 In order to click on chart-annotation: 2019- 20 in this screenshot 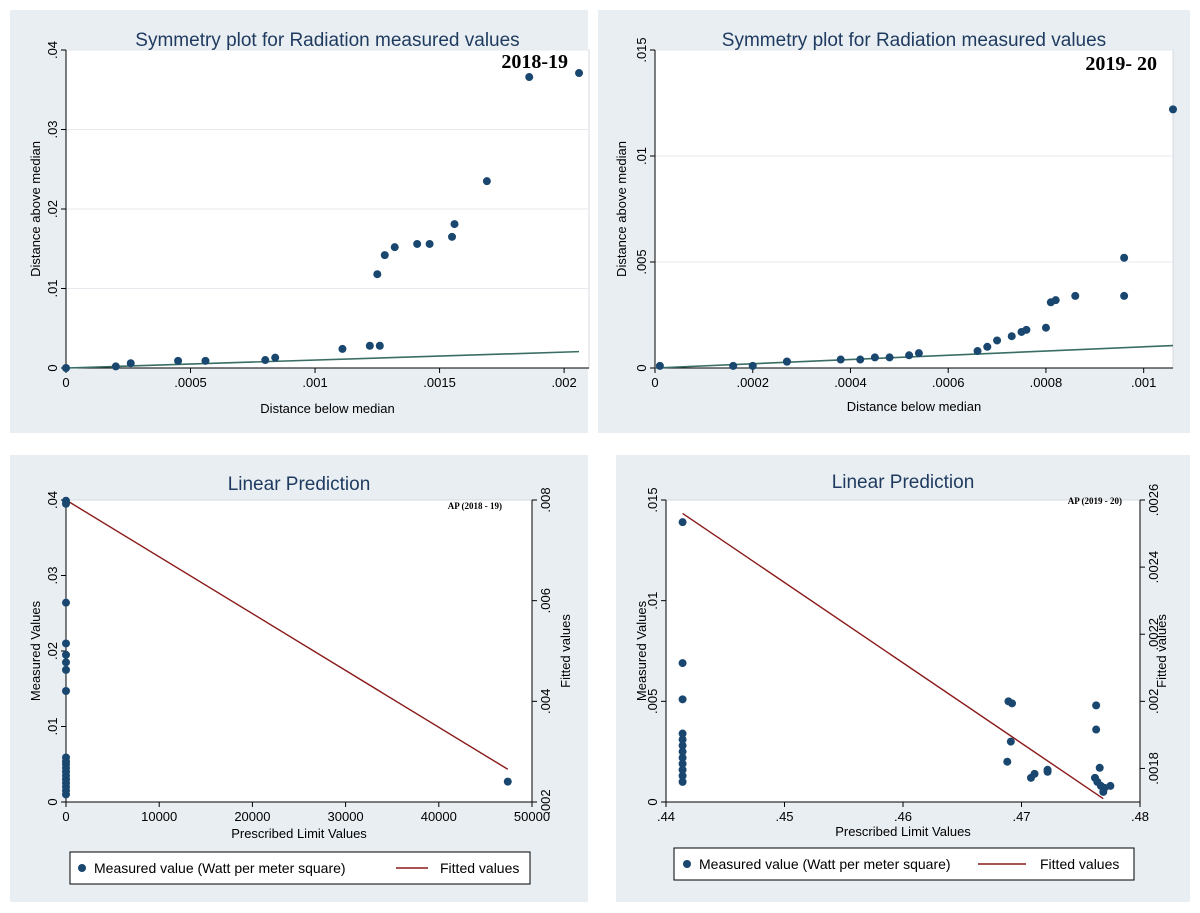, I will do `click(1121, 64)`.